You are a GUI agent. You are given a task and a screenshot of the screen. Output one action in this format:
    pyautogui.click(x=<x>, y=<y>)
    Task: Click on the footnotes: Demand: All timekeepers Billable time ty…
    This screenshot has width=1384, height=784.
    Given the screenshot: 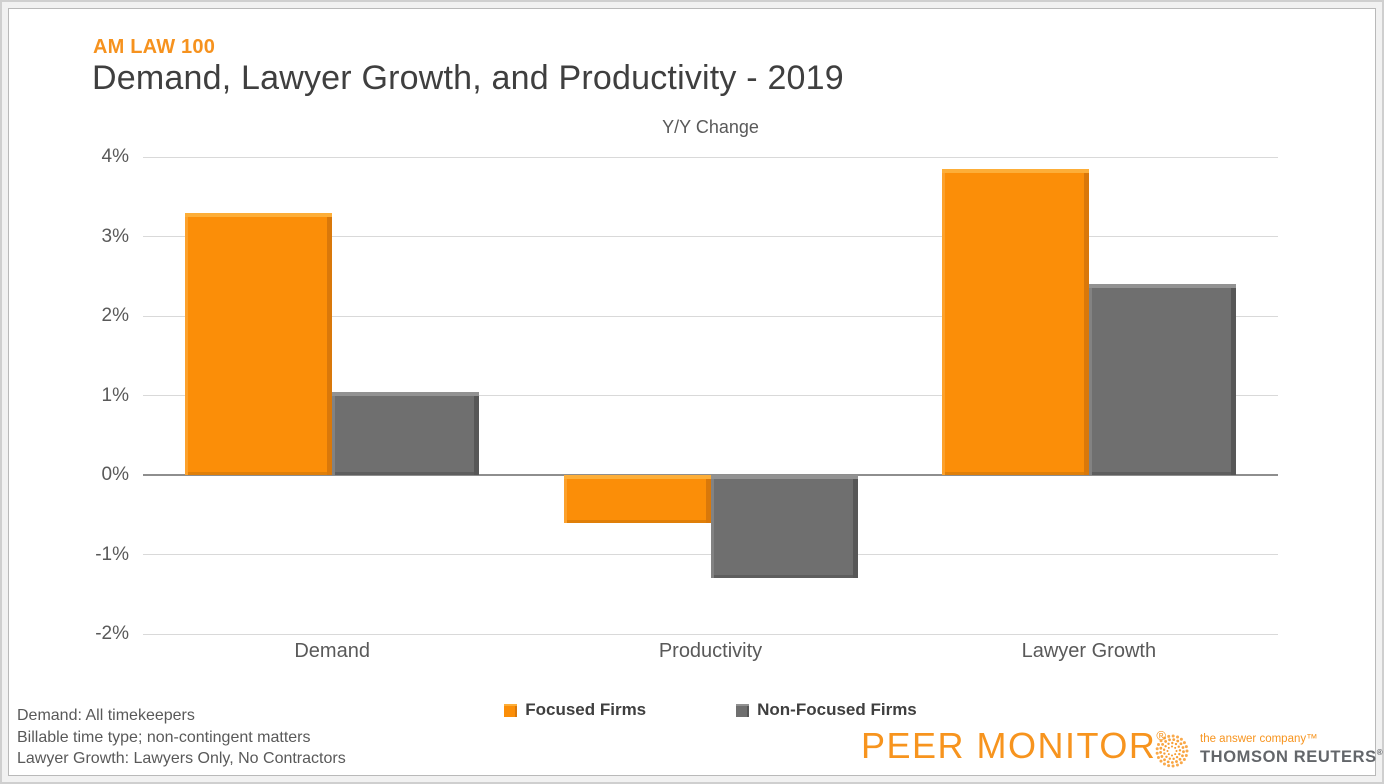 What is the action you would take?
    pyautogui.click(x=181, y=737)
    